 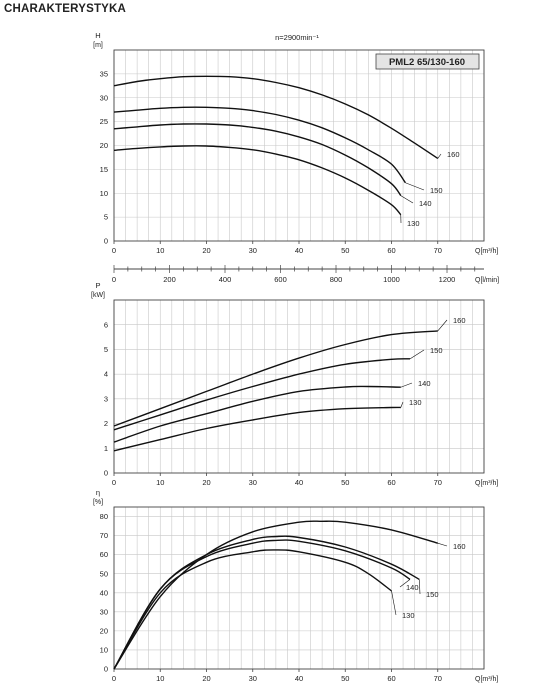 I want to click on y-tick-label: 6, so click(x=106, y=324).